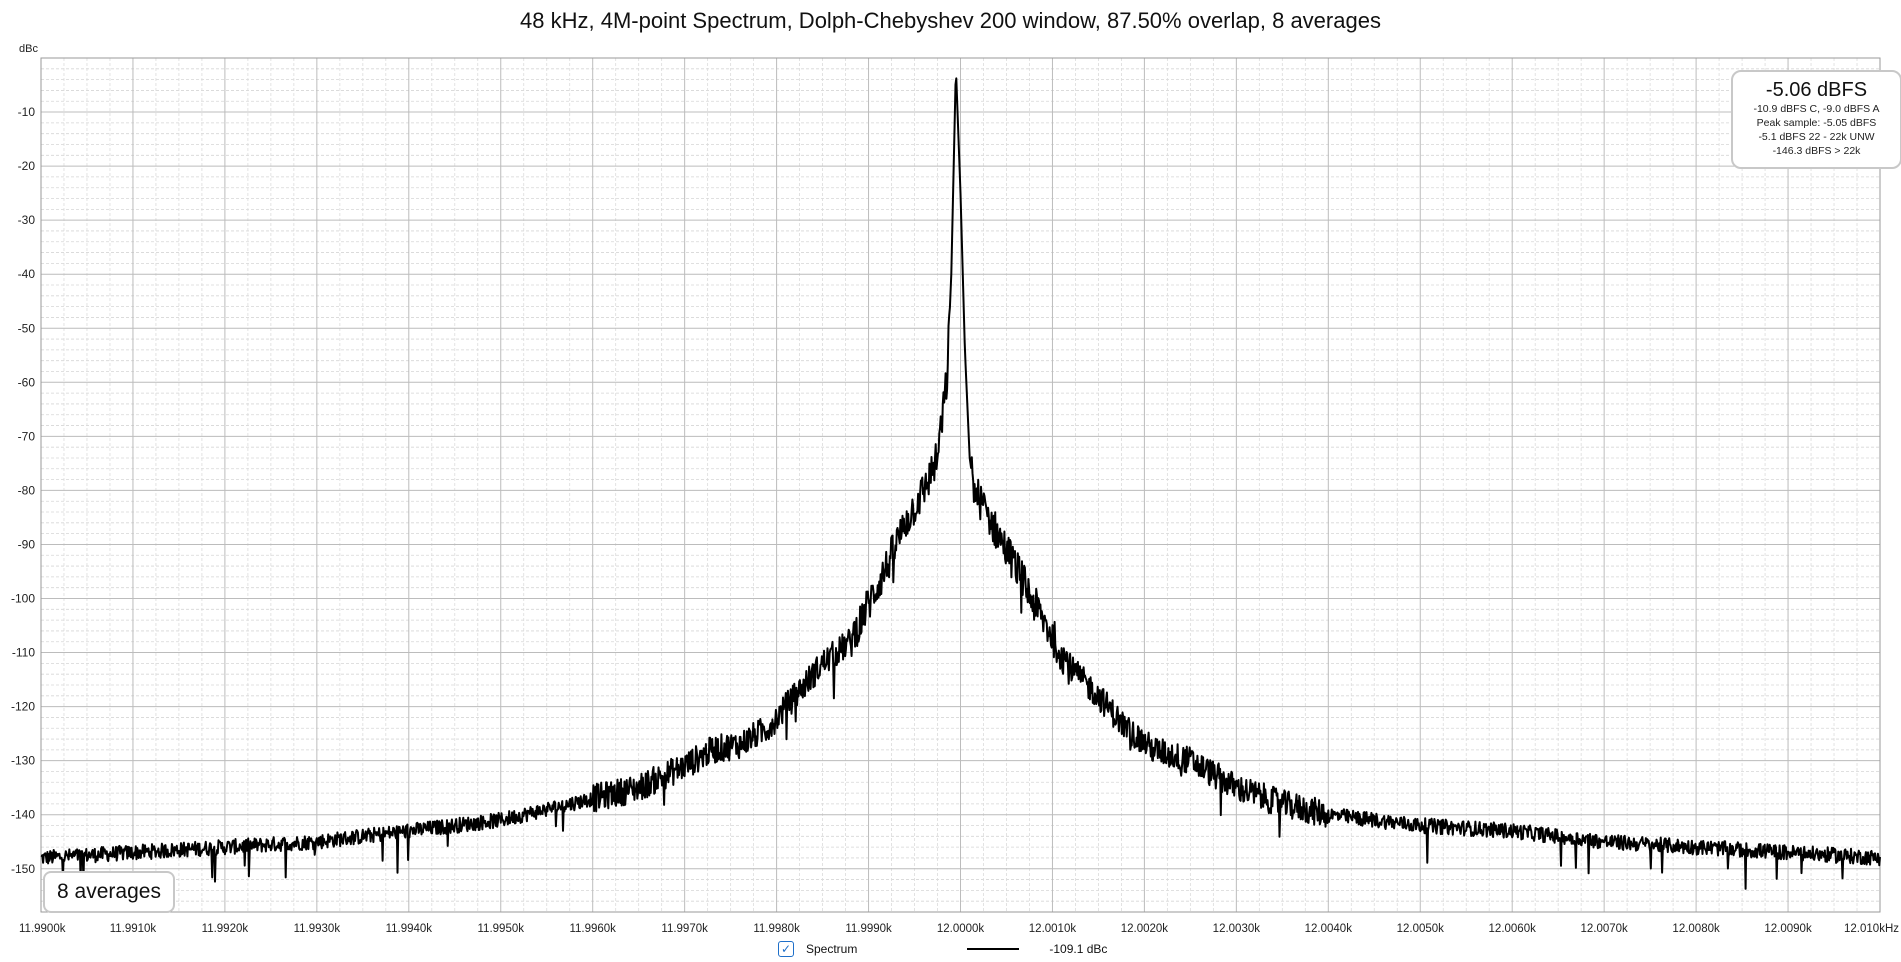  I want to click on x-tick-label: 12.0070k, so click(1604, 929).